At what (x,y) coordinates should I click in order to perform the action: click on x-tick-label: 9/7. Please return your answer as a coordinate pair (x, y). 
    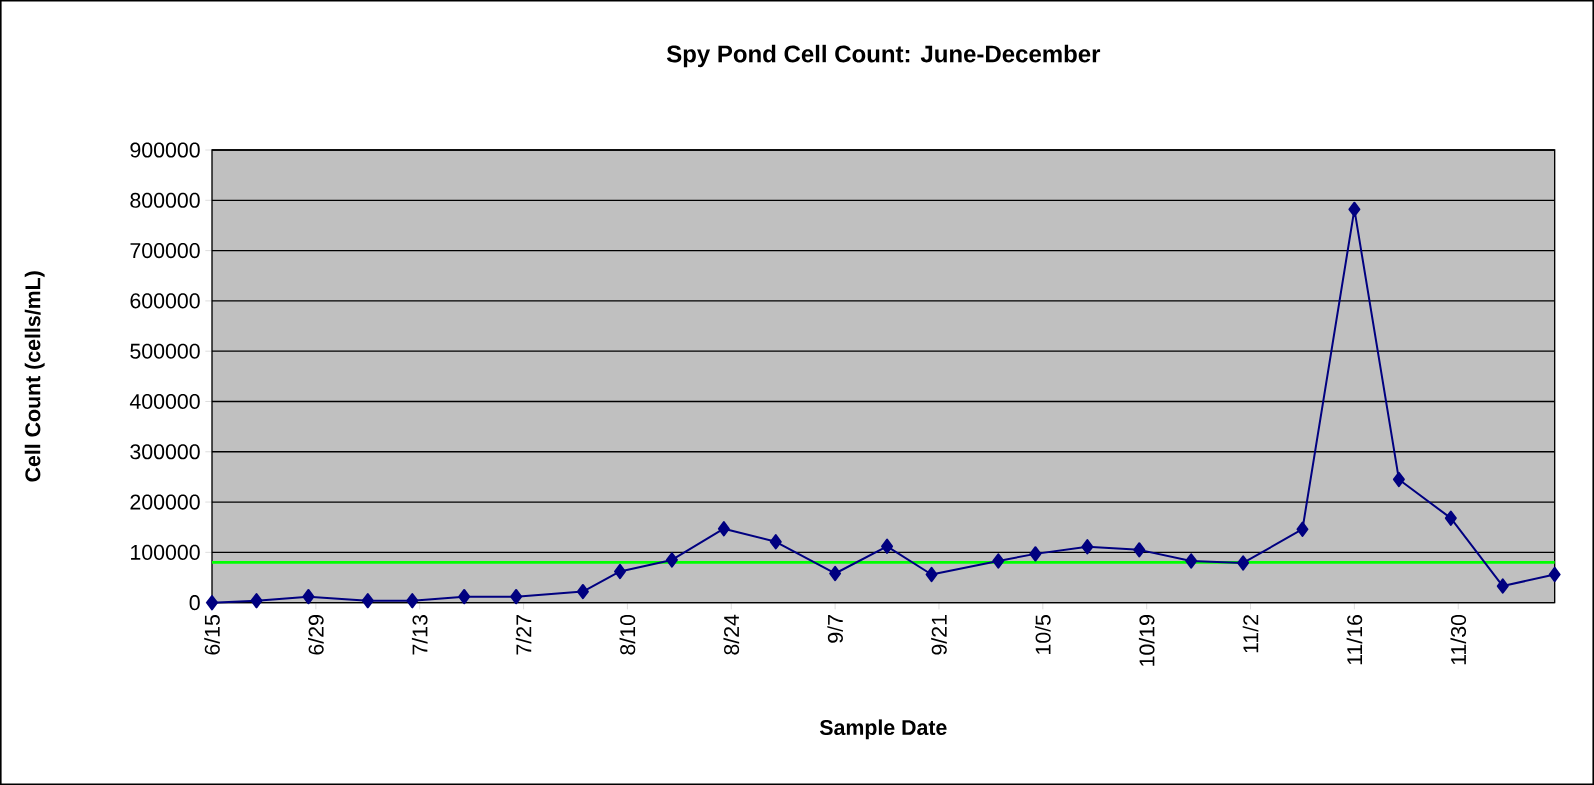
    Looking at the image, I should click on (835, 629).